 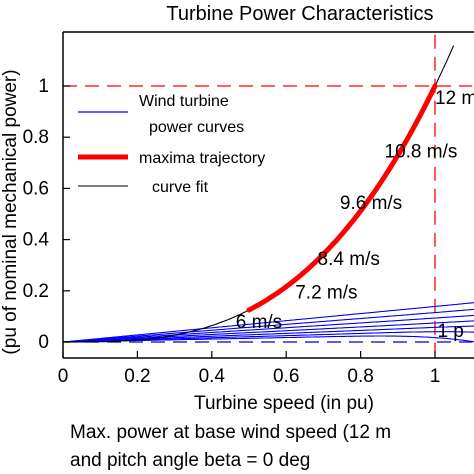 What do you see at coordinates (286, 376) in the screenshot?
I see `x-tick-label-3: 0.6` at bounding box center [286, 376].